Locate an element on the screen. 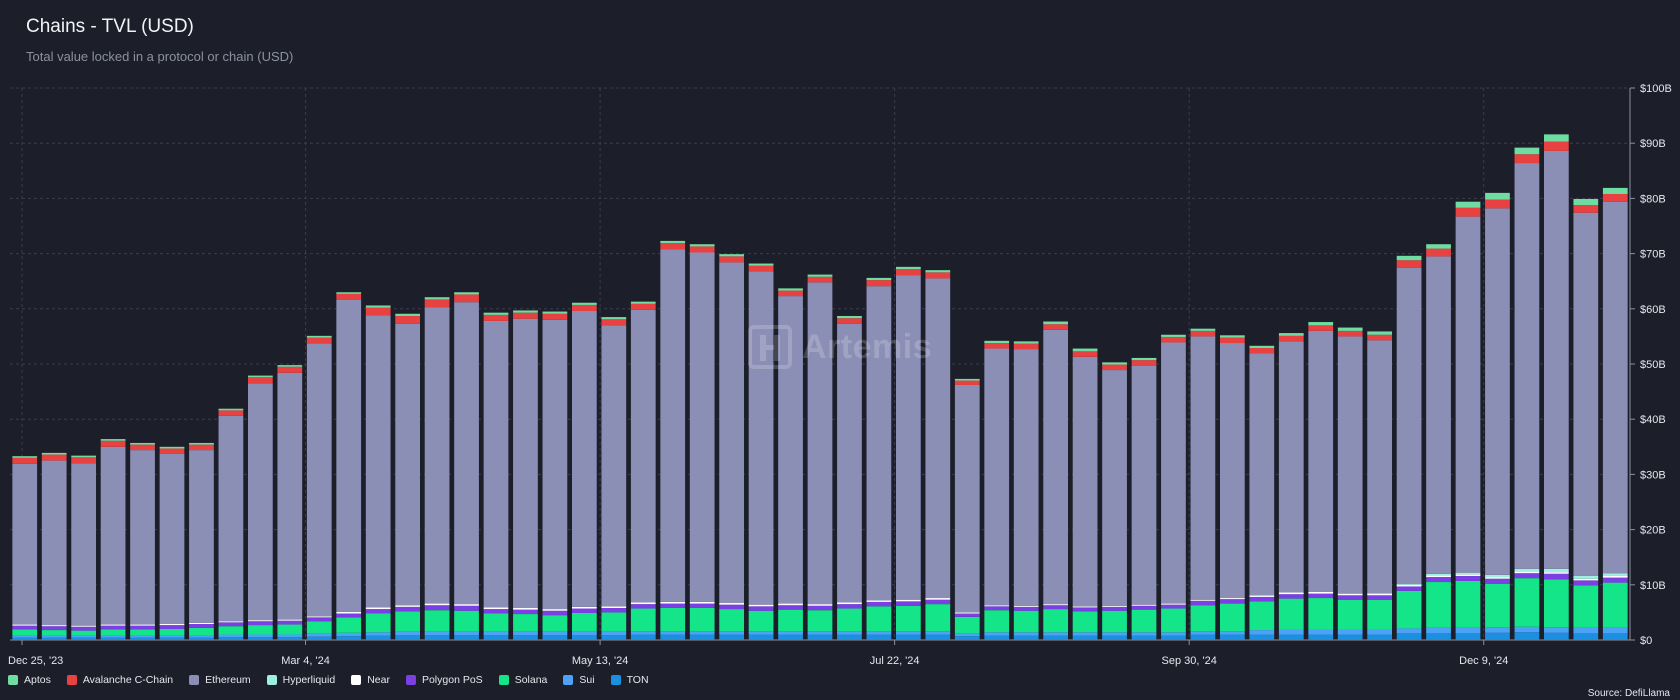 This screenshot has height=700, width=1680. legend-item: Near is located at coordinates (370, 680).